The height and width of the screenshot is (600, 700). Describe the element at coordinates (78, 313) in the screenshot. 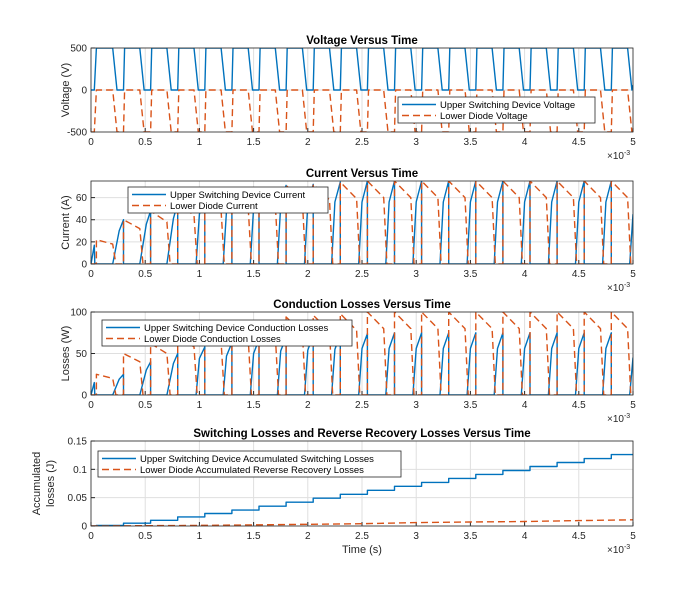

I see `y-tick-label: 100` at that location.